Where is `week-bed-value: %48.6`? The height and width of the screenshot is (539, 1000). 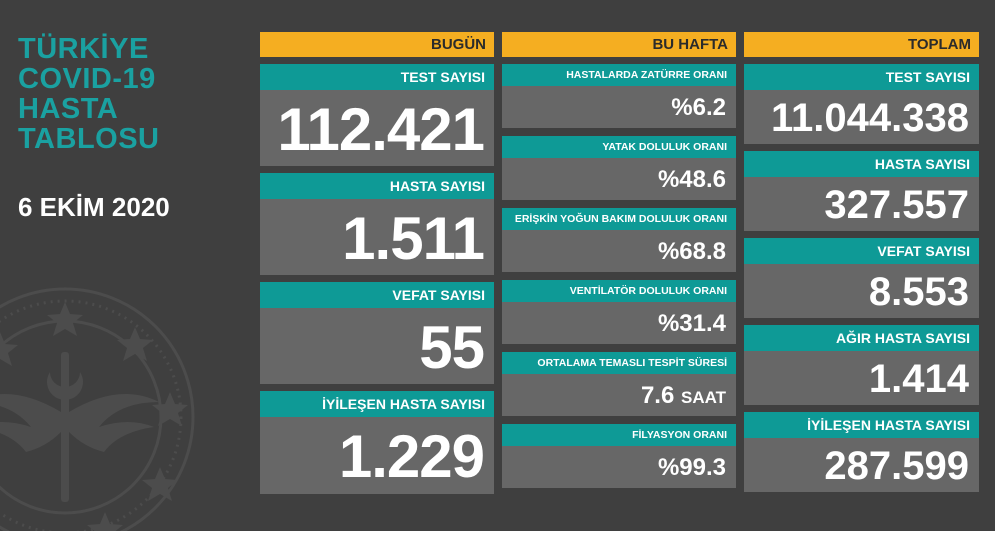
week-bed-value: %48.6 is located at coordinates (619, 180).